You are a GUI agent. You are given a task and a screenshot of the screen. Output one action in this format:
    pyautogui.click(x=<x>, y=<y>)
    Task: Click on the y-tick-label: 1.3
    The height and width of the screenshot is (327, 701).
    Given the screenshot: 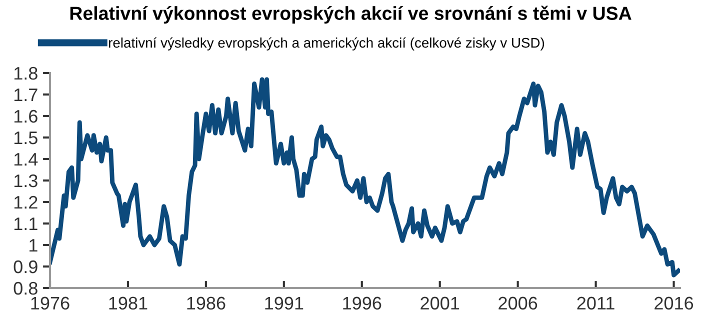 What is the action you would take?
    pyautogui.click(x=26, y=181)
    